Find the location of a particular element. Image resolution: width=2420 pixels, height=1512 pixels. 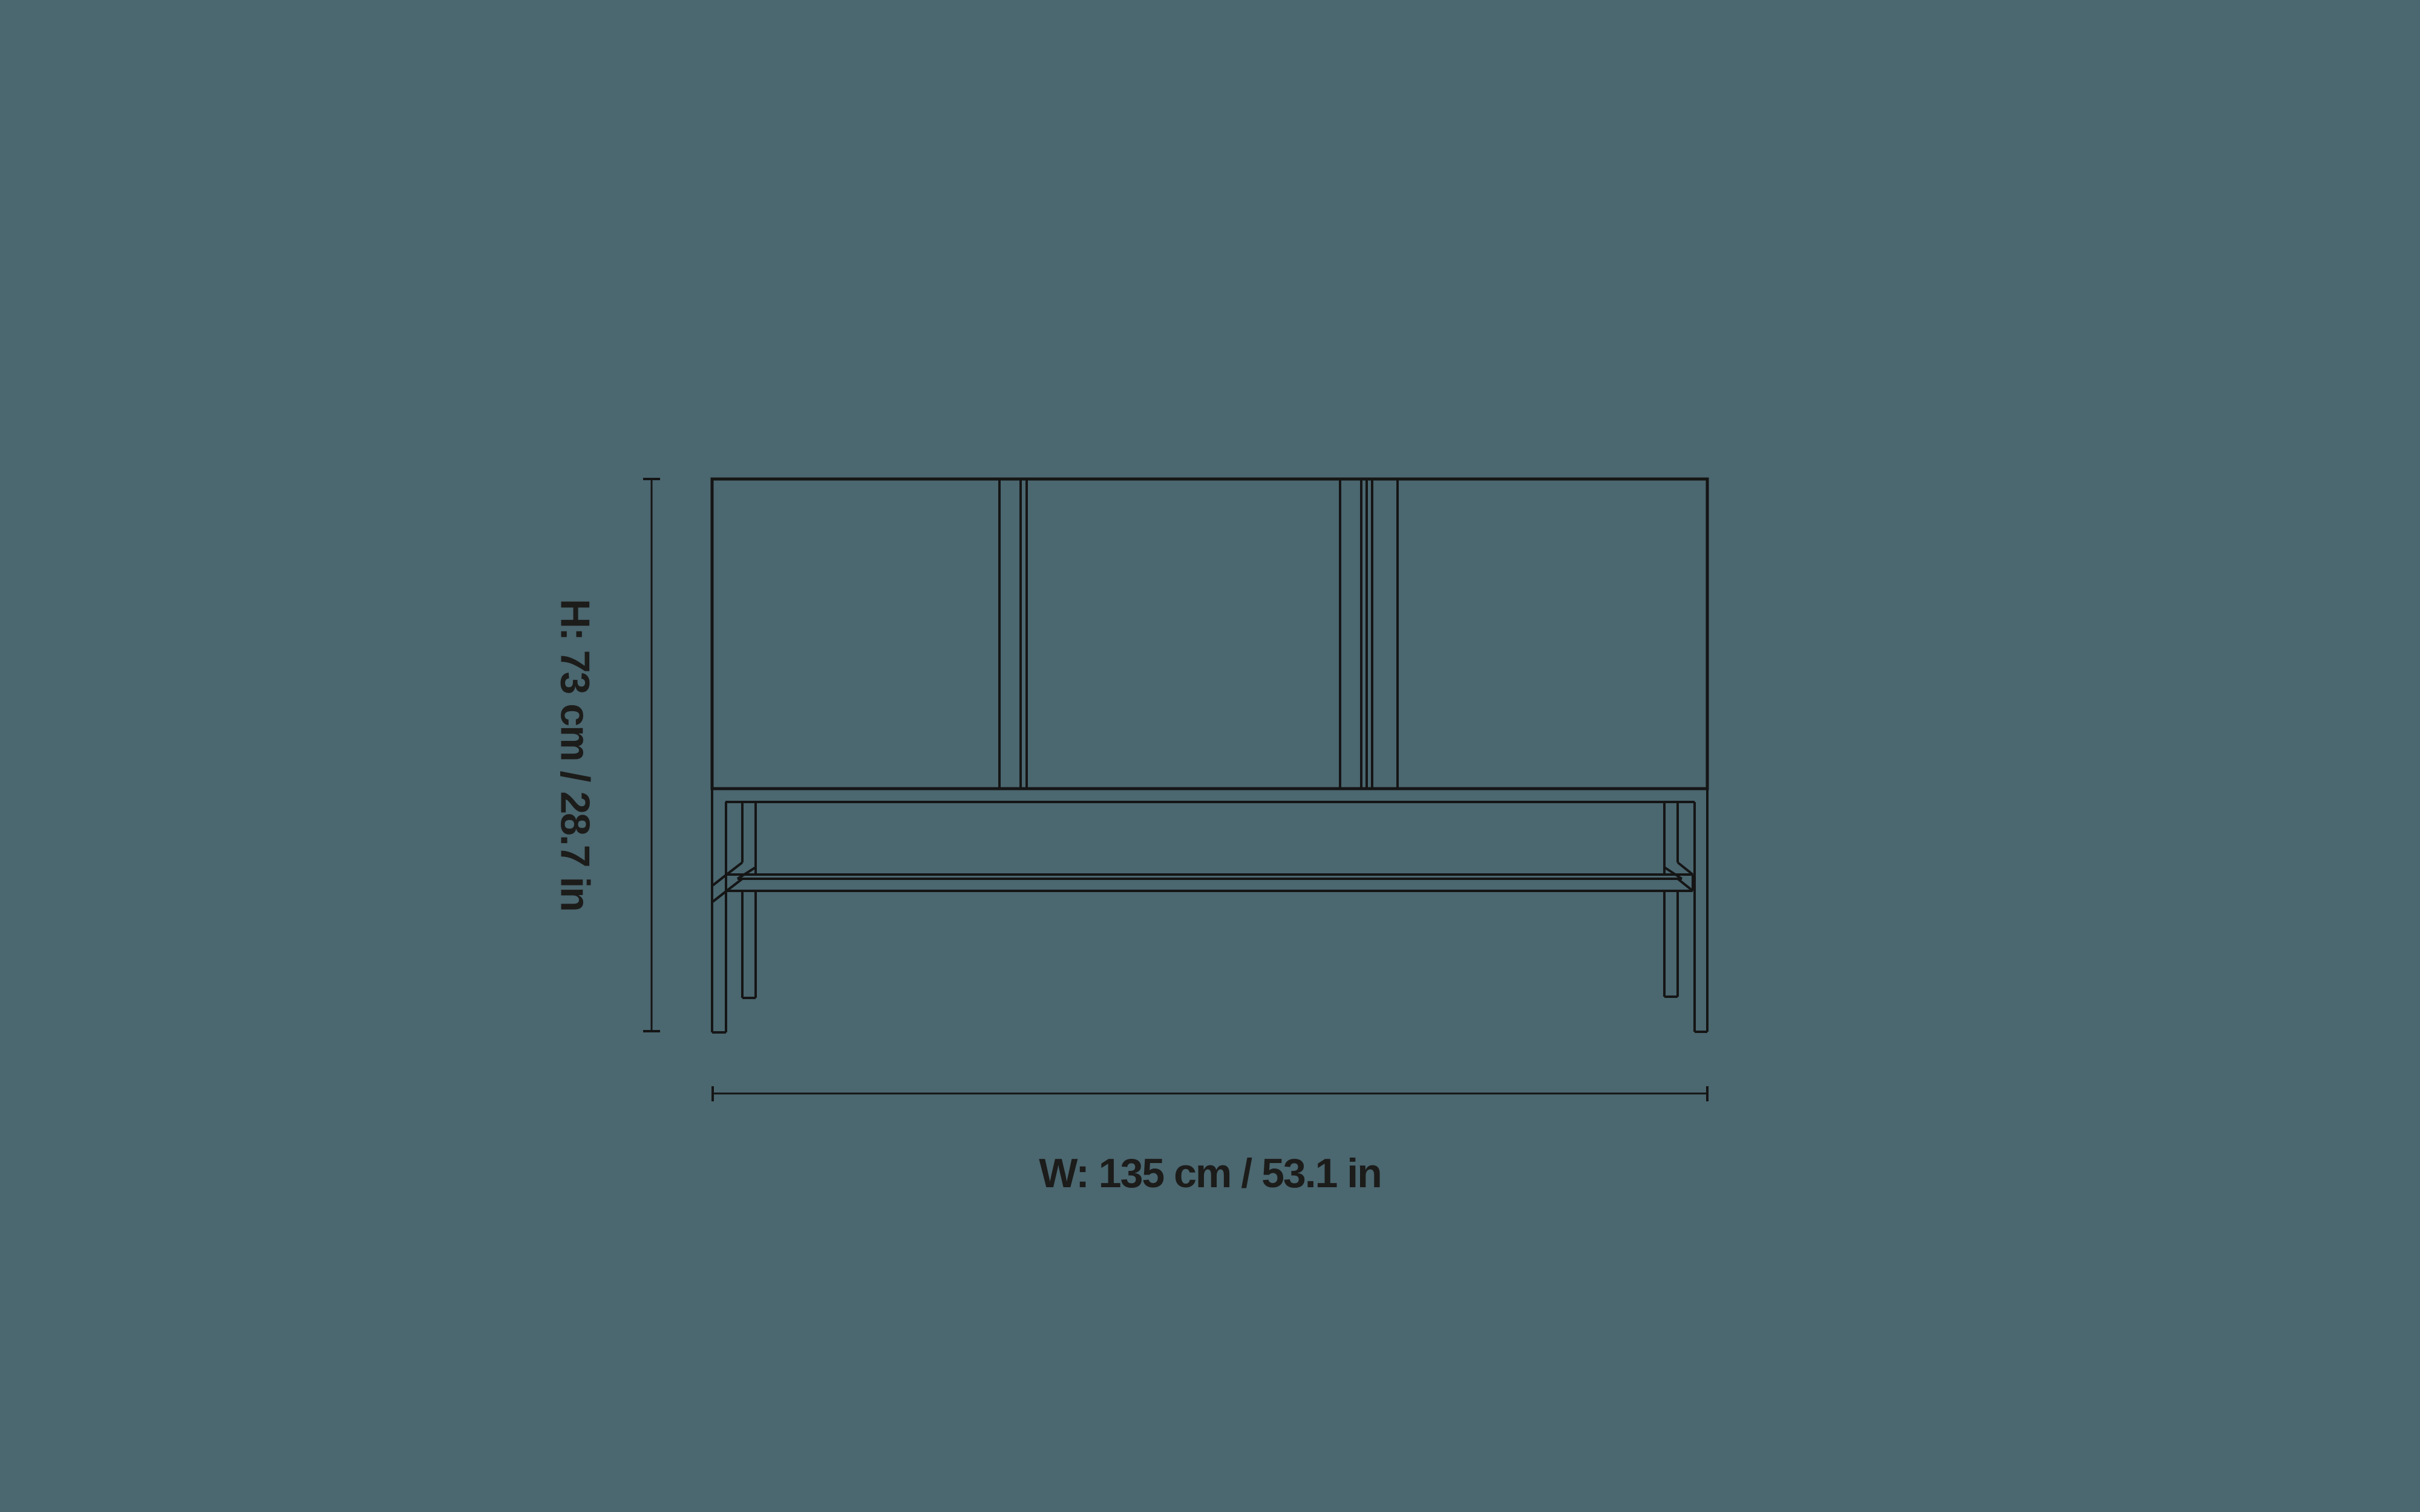

door-seam-lines is located at coordinates (1198, 633).